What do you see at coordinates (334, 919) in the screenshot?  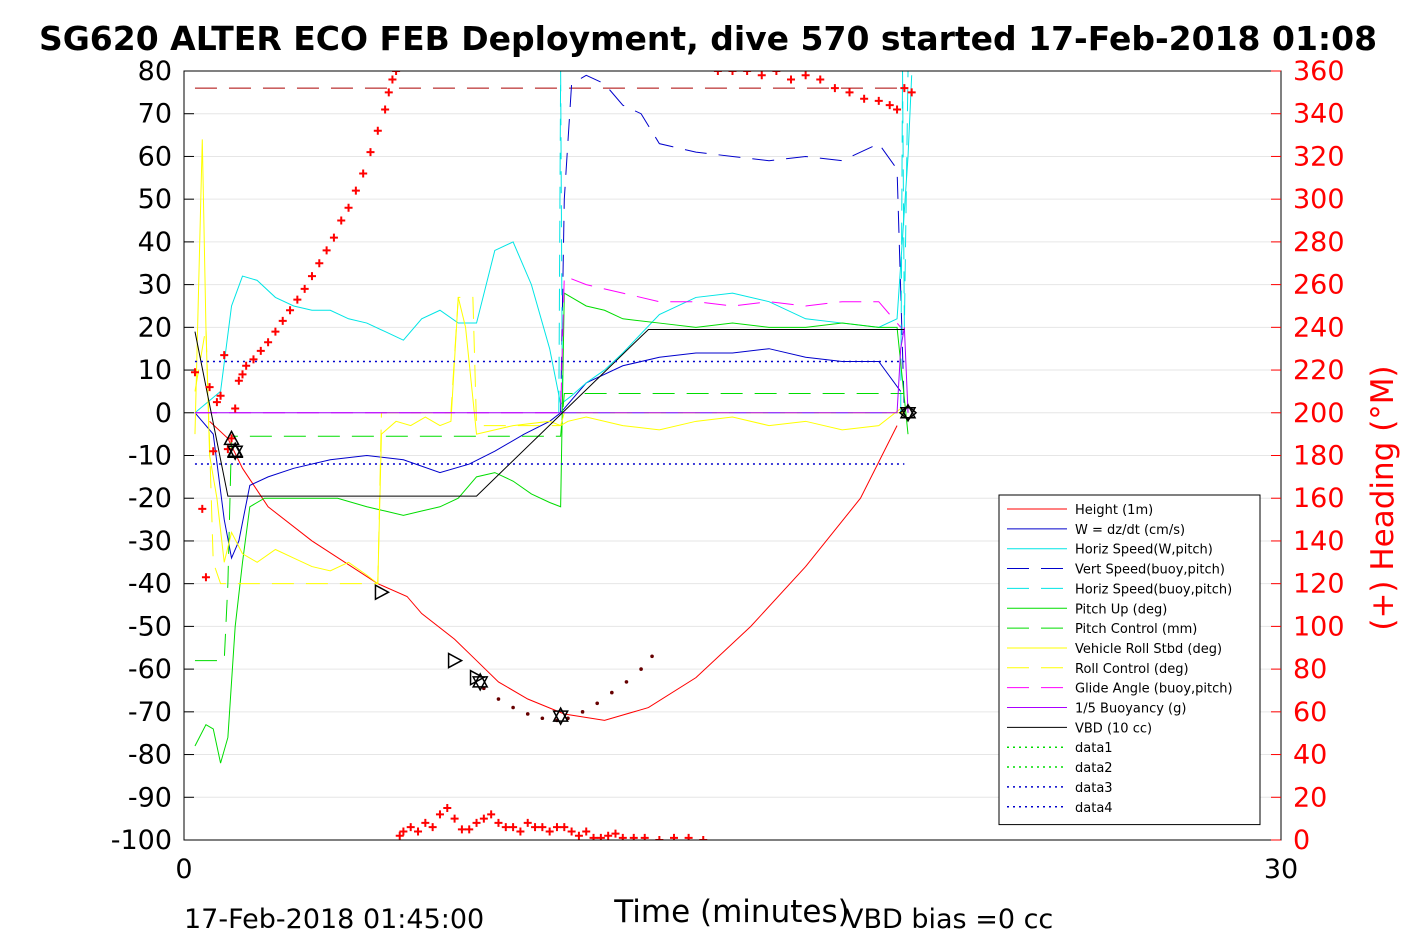 I see `footer-timestamp: 17-Feb-2018 01:45:00` at bounding box center [334, 919].